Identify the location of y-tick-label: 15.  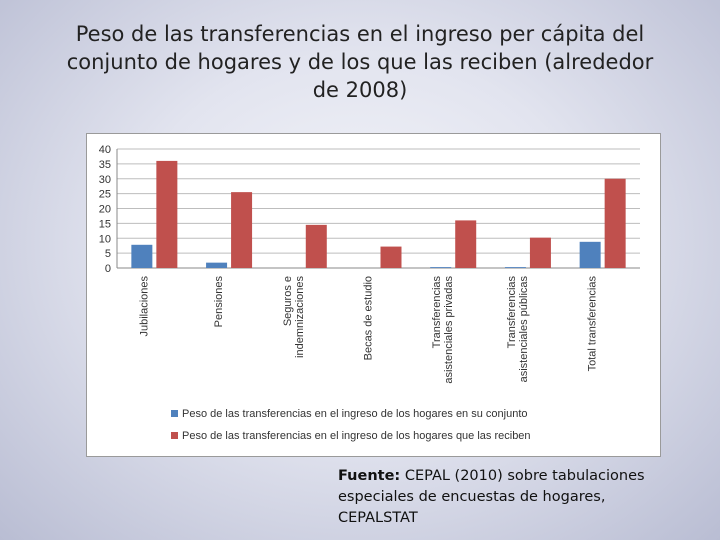
(105, 224).